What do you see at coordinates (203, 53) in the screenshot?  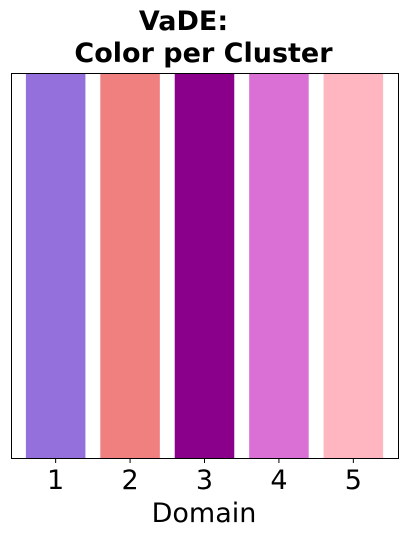 I see `chart-title-line-2: Color per Cluster` at bounding box center [203, 53].